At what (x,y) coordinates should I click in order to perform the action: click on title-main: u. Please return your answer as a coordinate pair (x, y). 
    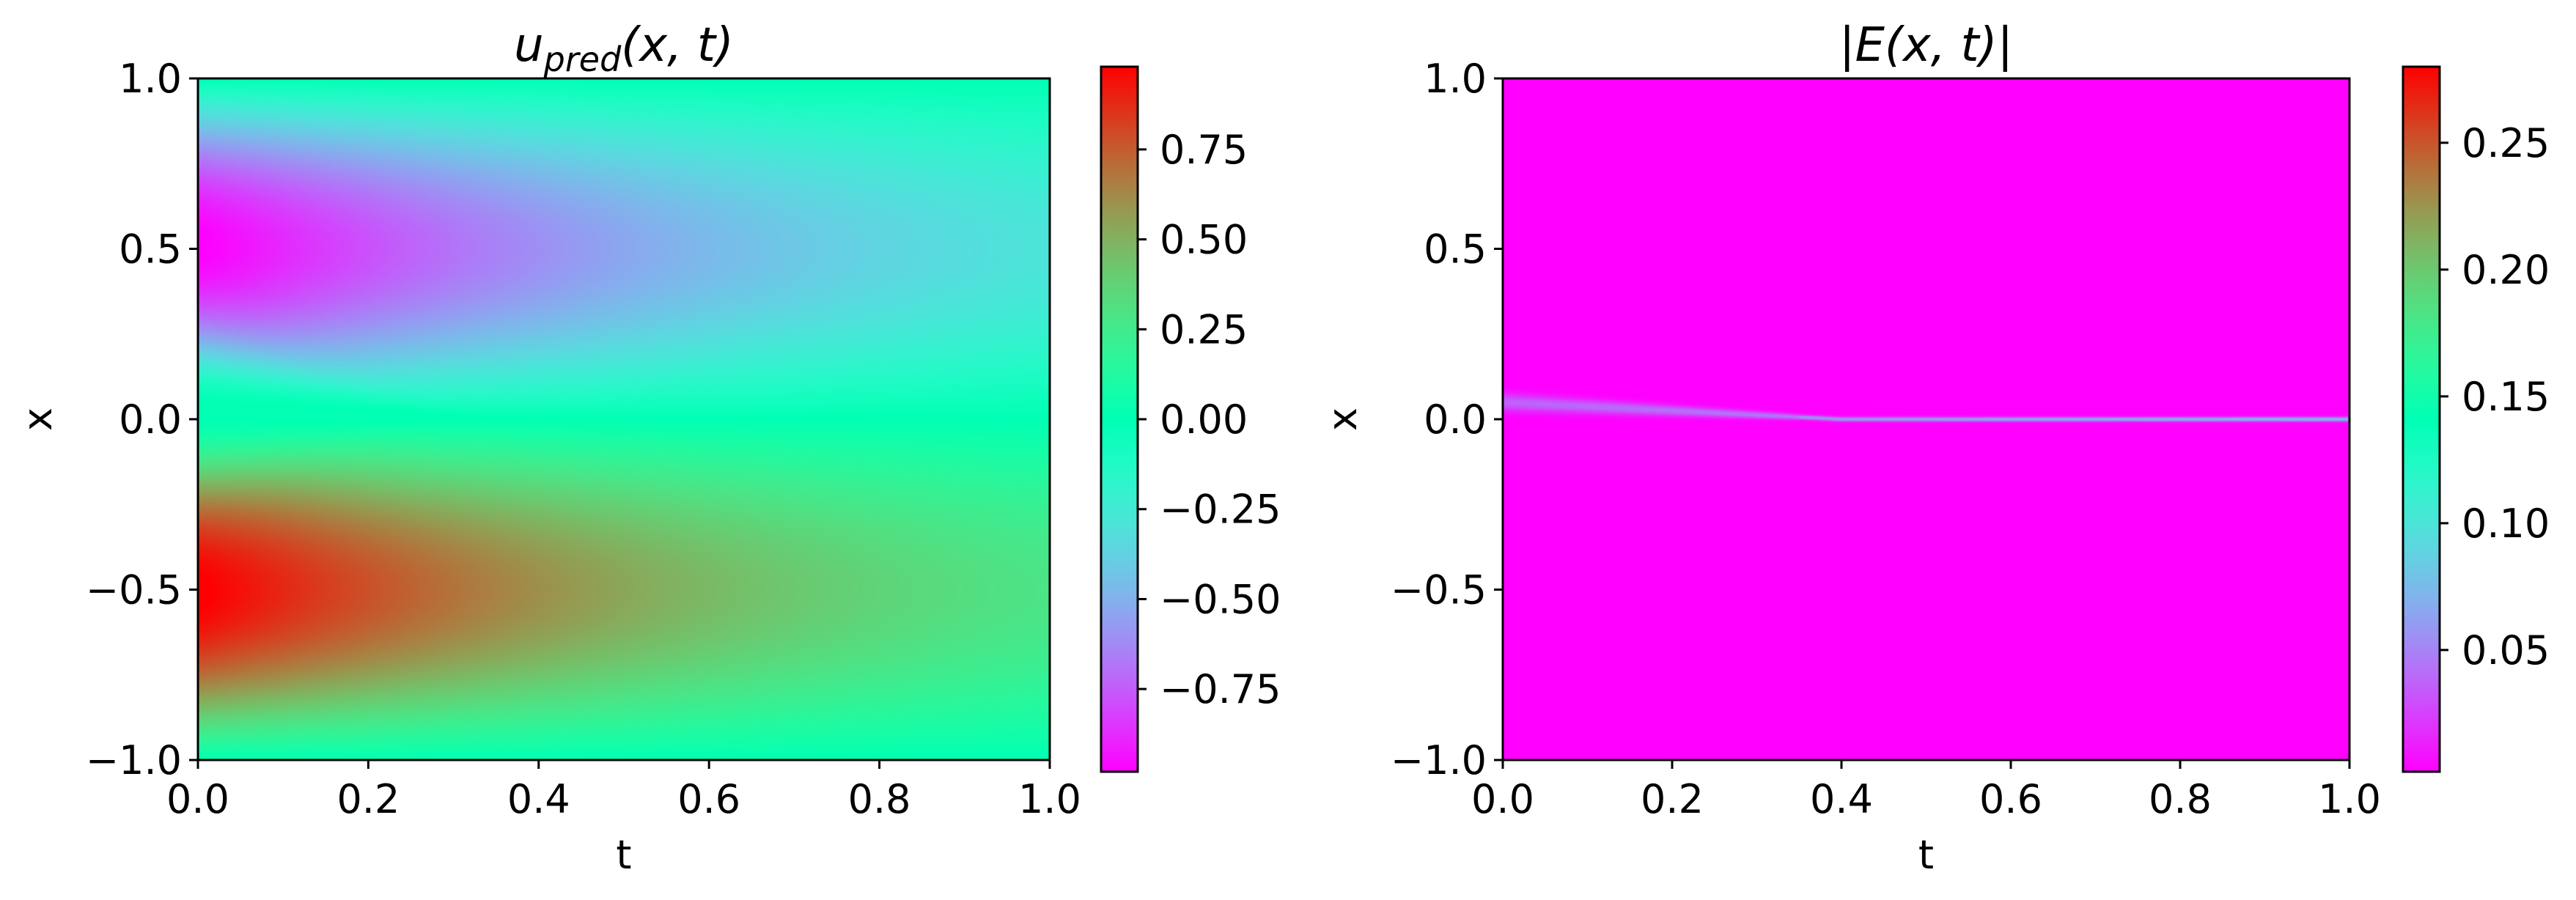
    Looking at the image, I should click on (529, 45).